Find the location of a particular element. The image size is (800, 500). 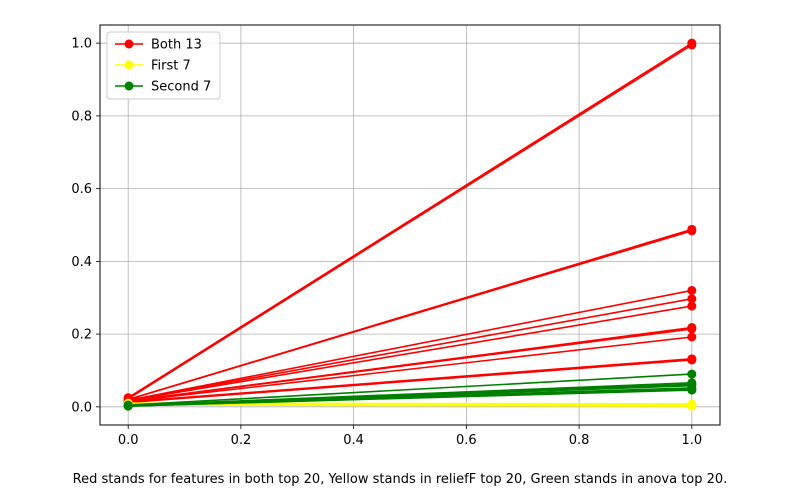

x-tick-label: 0.6 is located at coordinates (466, 440).